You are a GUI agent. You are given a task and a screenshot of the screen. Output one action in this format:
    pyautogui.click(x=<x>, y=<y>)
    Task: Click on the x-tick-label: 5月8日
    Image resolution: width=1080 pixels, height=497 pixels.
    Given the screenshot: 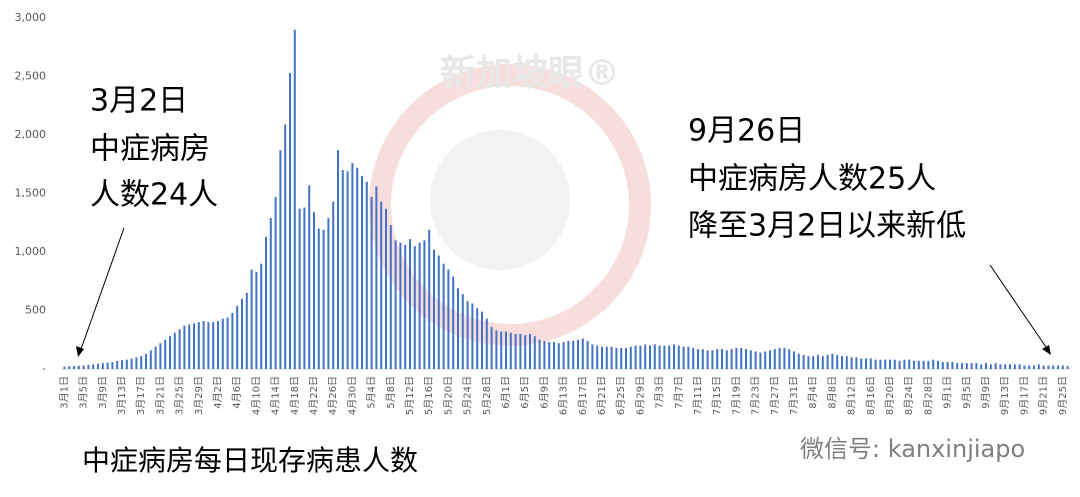 What is the action you would take?
    pyautogui.click(x=391, y=392)
    